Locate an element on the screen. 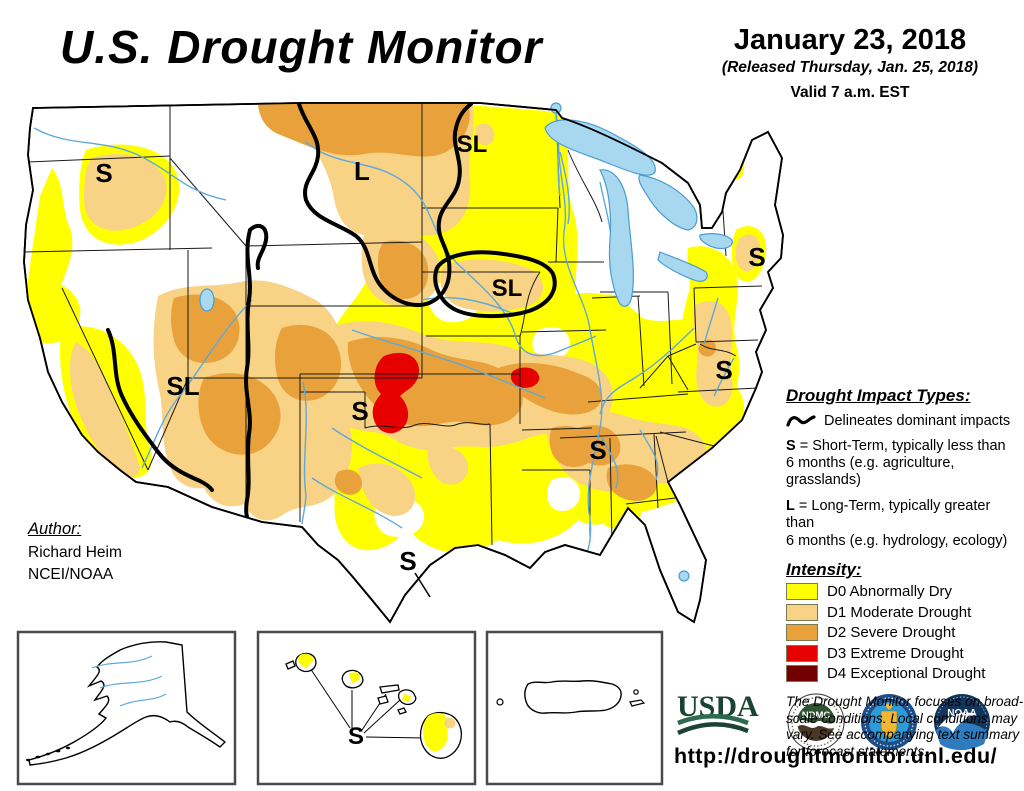  author-block: Author: Richard Heim NCEI/NOAA is located at coordinates (75, 552).